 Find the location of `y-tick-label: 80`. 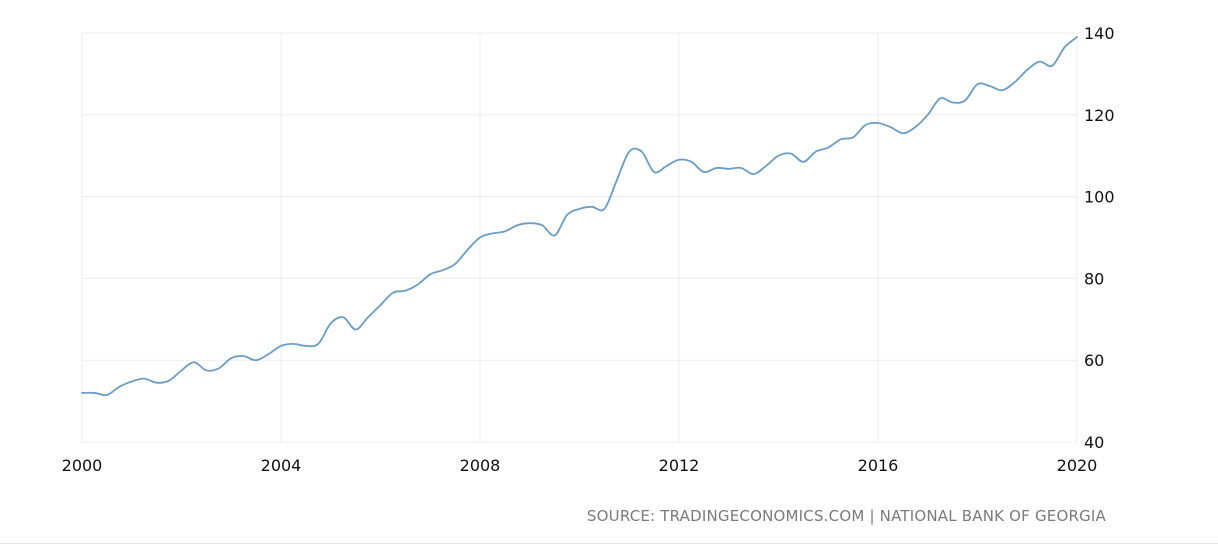

y-tick-label: 80 is located at coordinates (1094, 278).